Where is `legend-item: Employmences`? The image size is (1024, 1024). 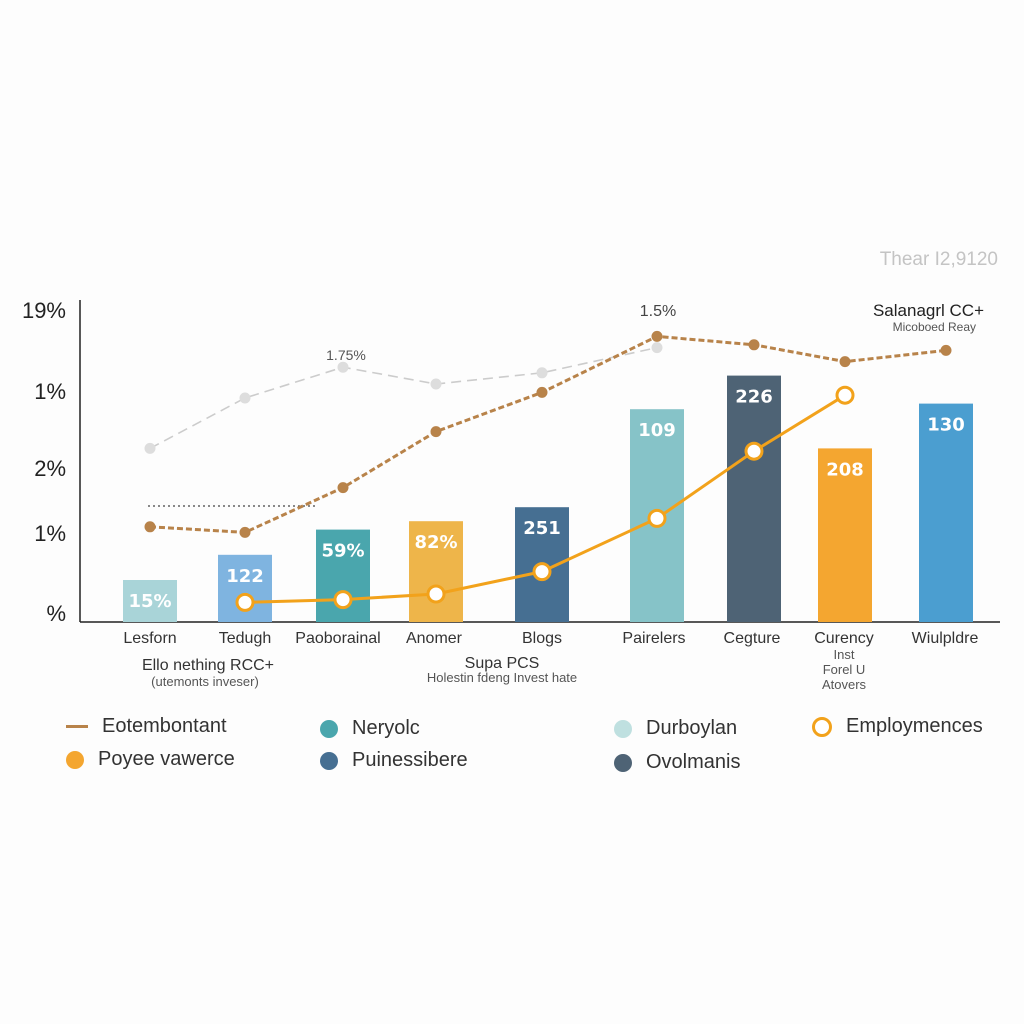 legend-item: Employmences is located at coordinates (897, 726).